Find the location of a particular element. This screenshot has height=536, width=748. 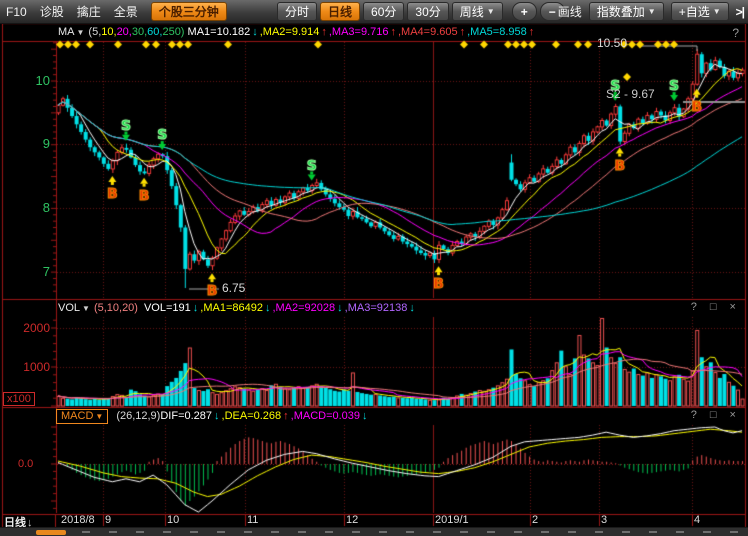

toolbar-right-0: 画线 is located at coordinates (569, 12).